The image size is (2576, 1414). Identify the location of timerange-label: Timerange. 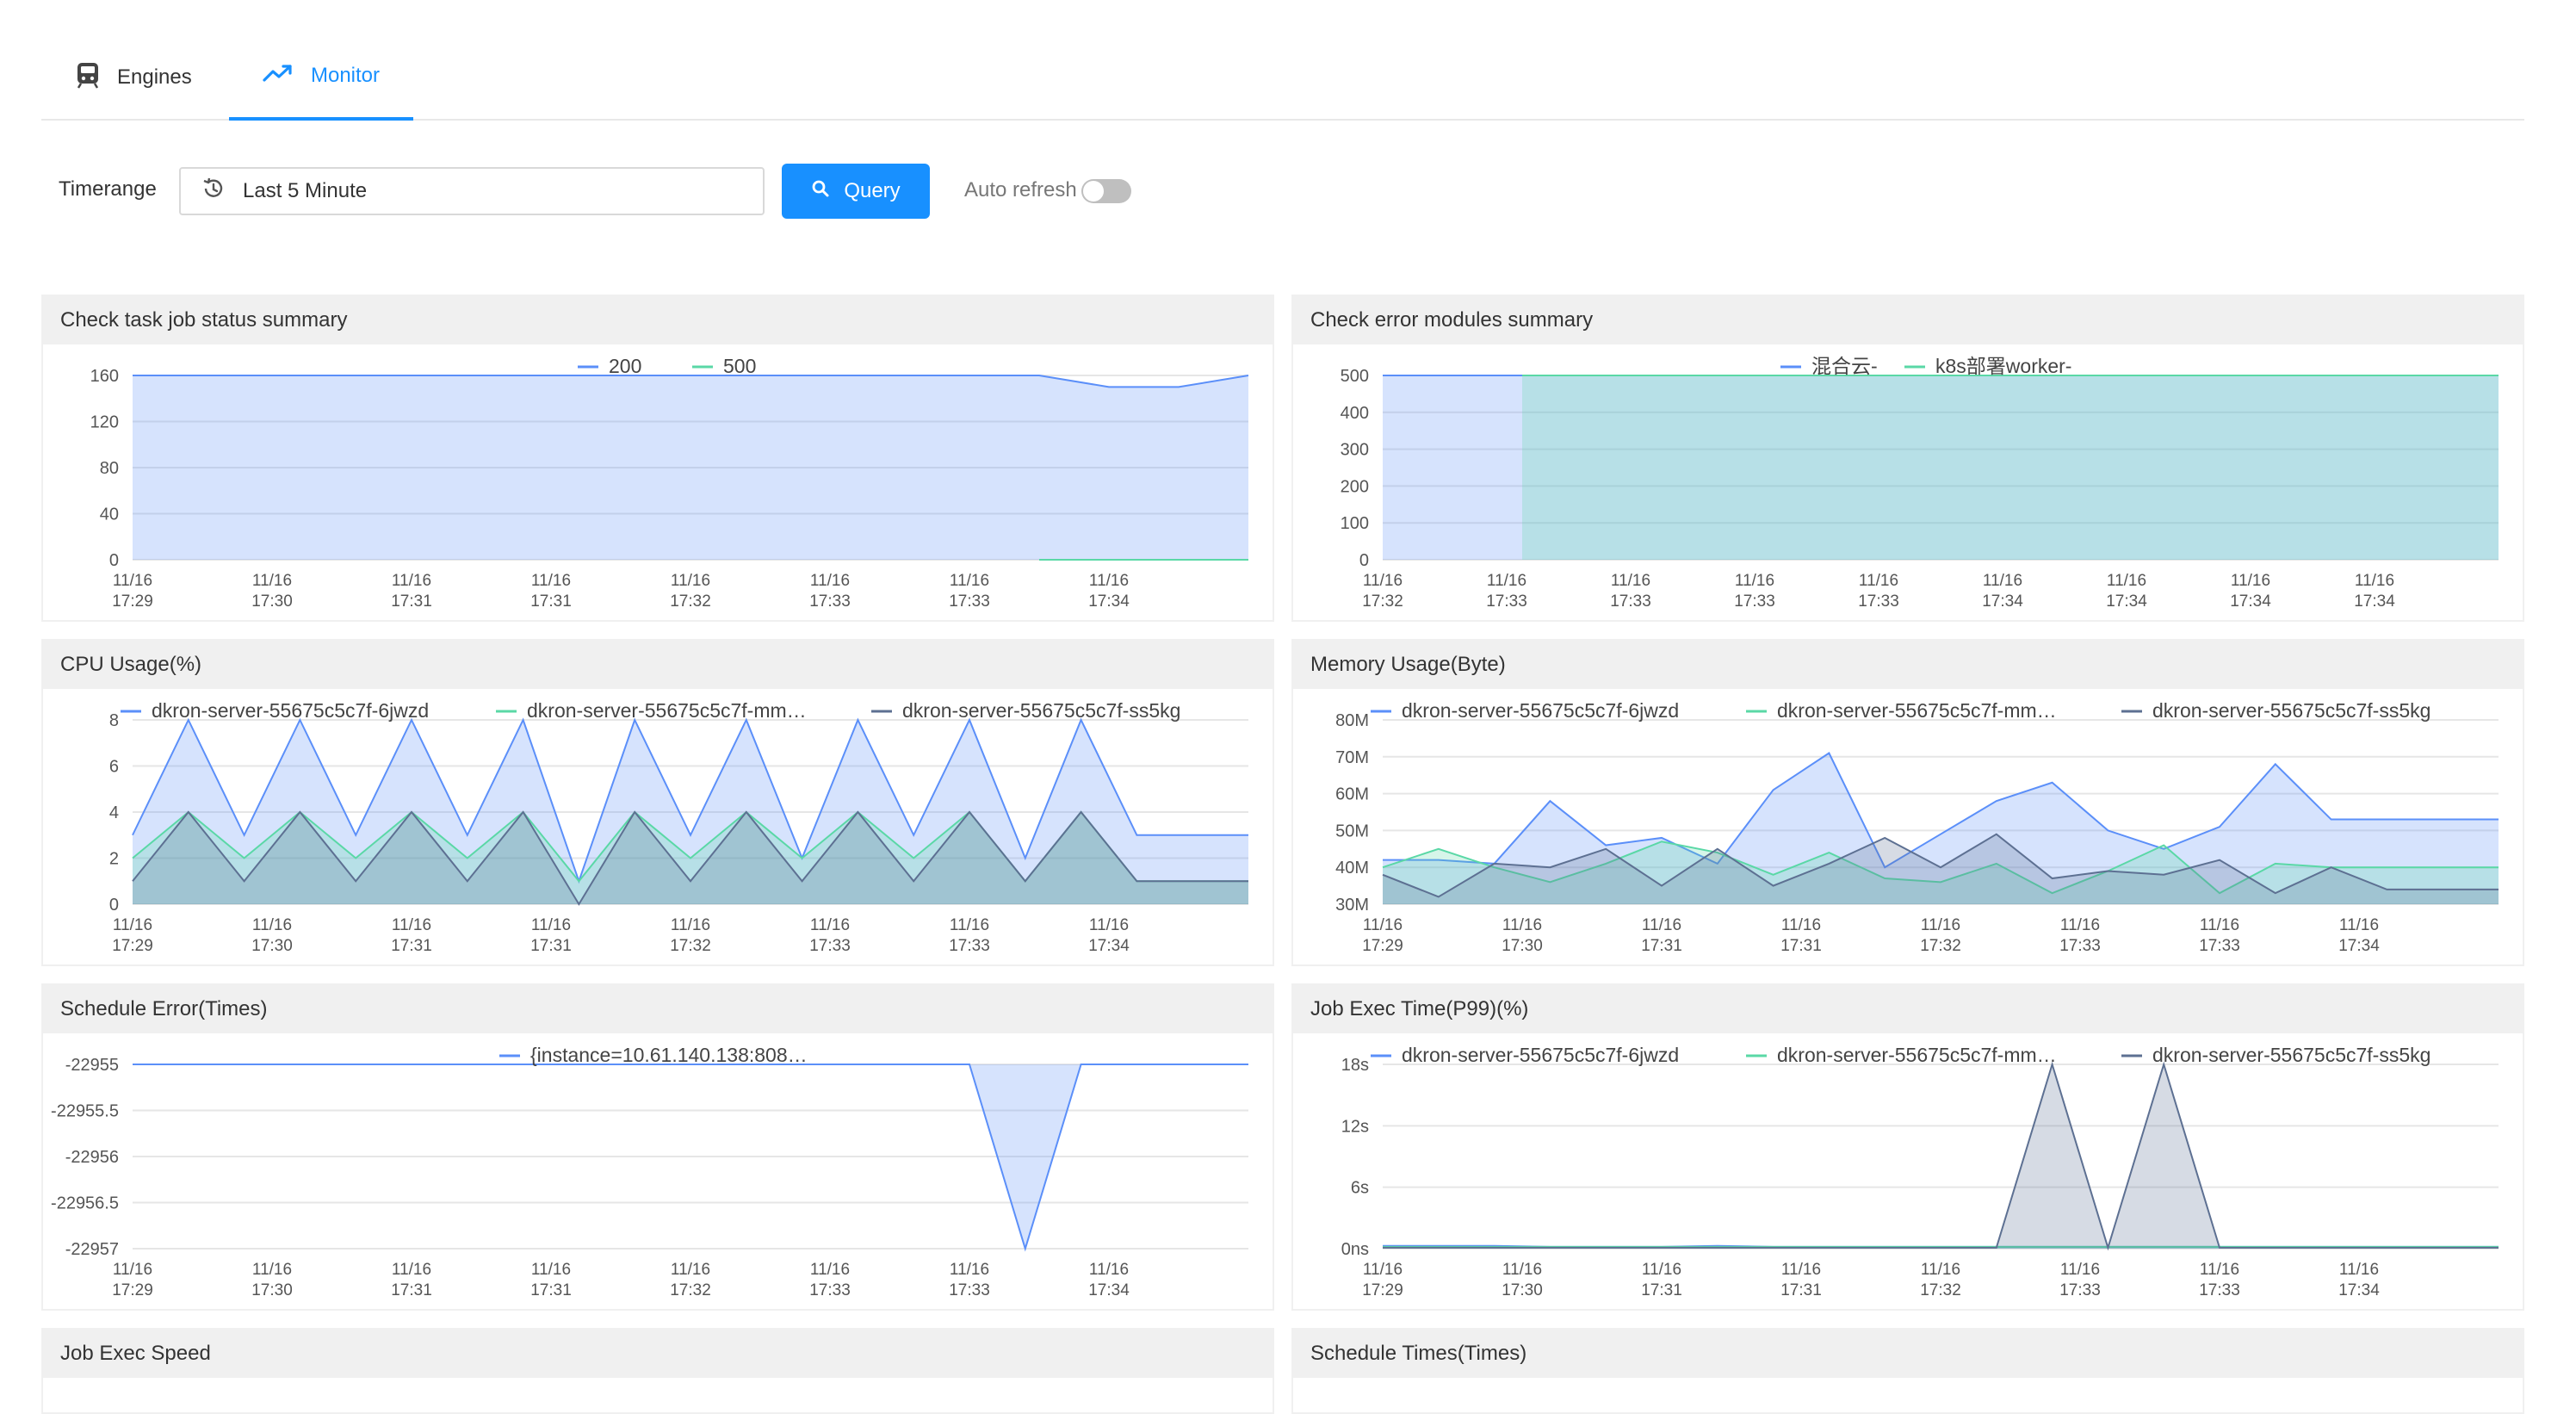
(108, 189).